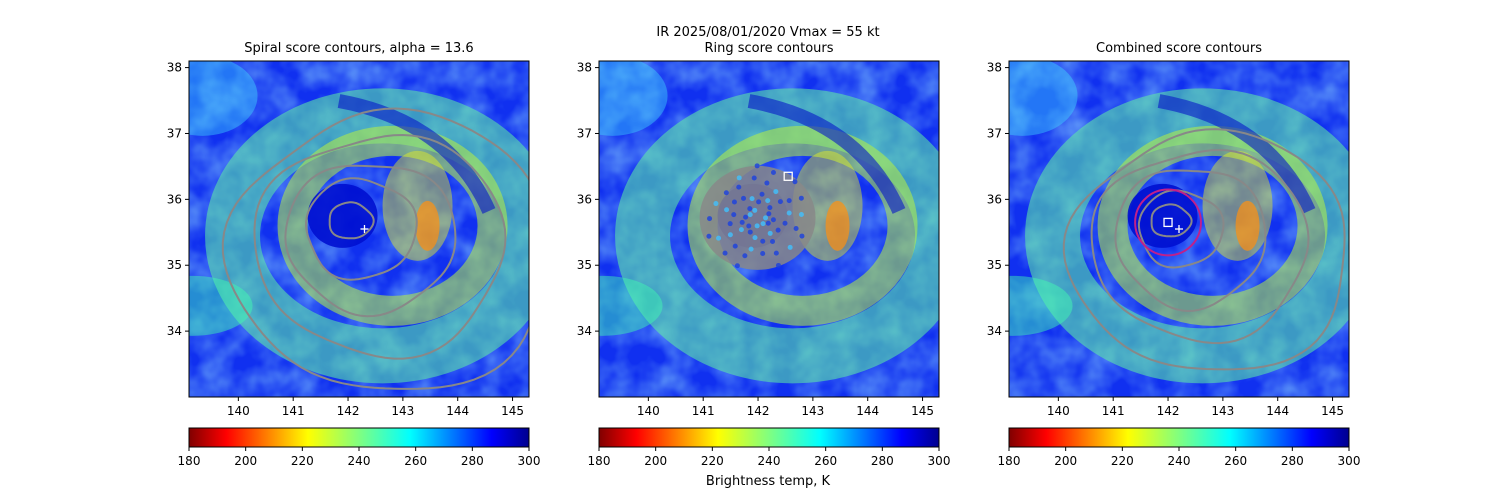  I want to click on colorbar-label: Brightness temp, K, so click(768, 481).